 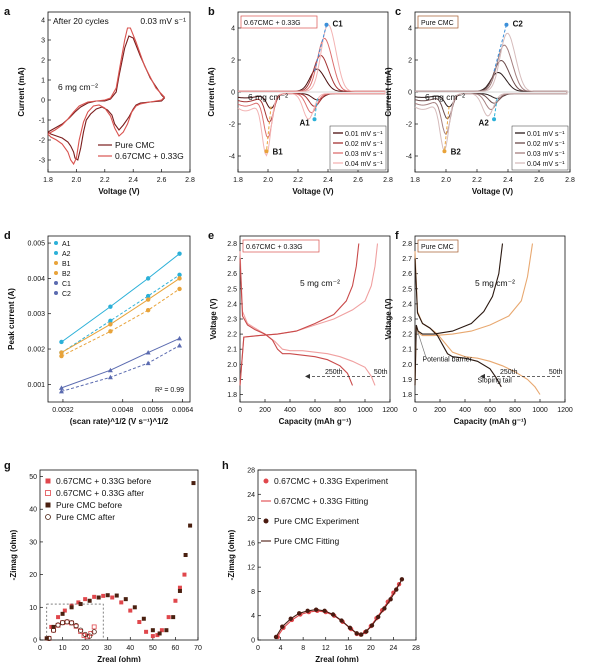 I want to click on loading-label: 6 mg cm⁻², so click(x=445, y=97).